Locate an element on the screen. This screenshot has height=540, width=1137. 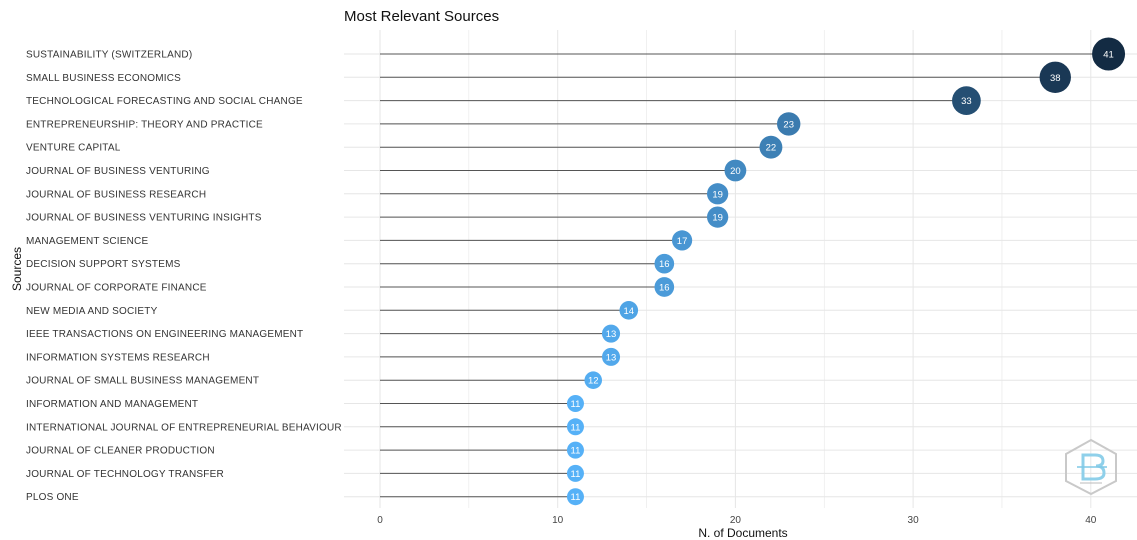
category-label: SMALL BUSINESS ECONOMICS is located at coordinates (103, 78).